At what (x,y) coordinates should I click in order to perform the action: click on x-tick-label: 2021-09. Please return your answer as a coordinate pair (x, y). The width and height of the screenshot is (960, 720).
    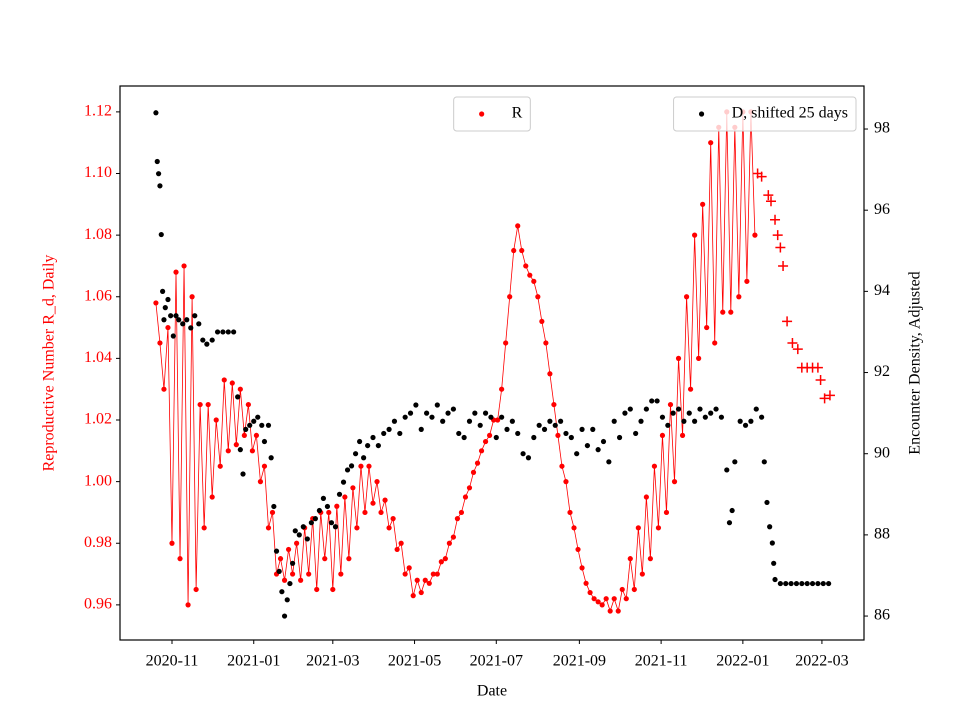
    Looking at the image, I should click on (579, 661).